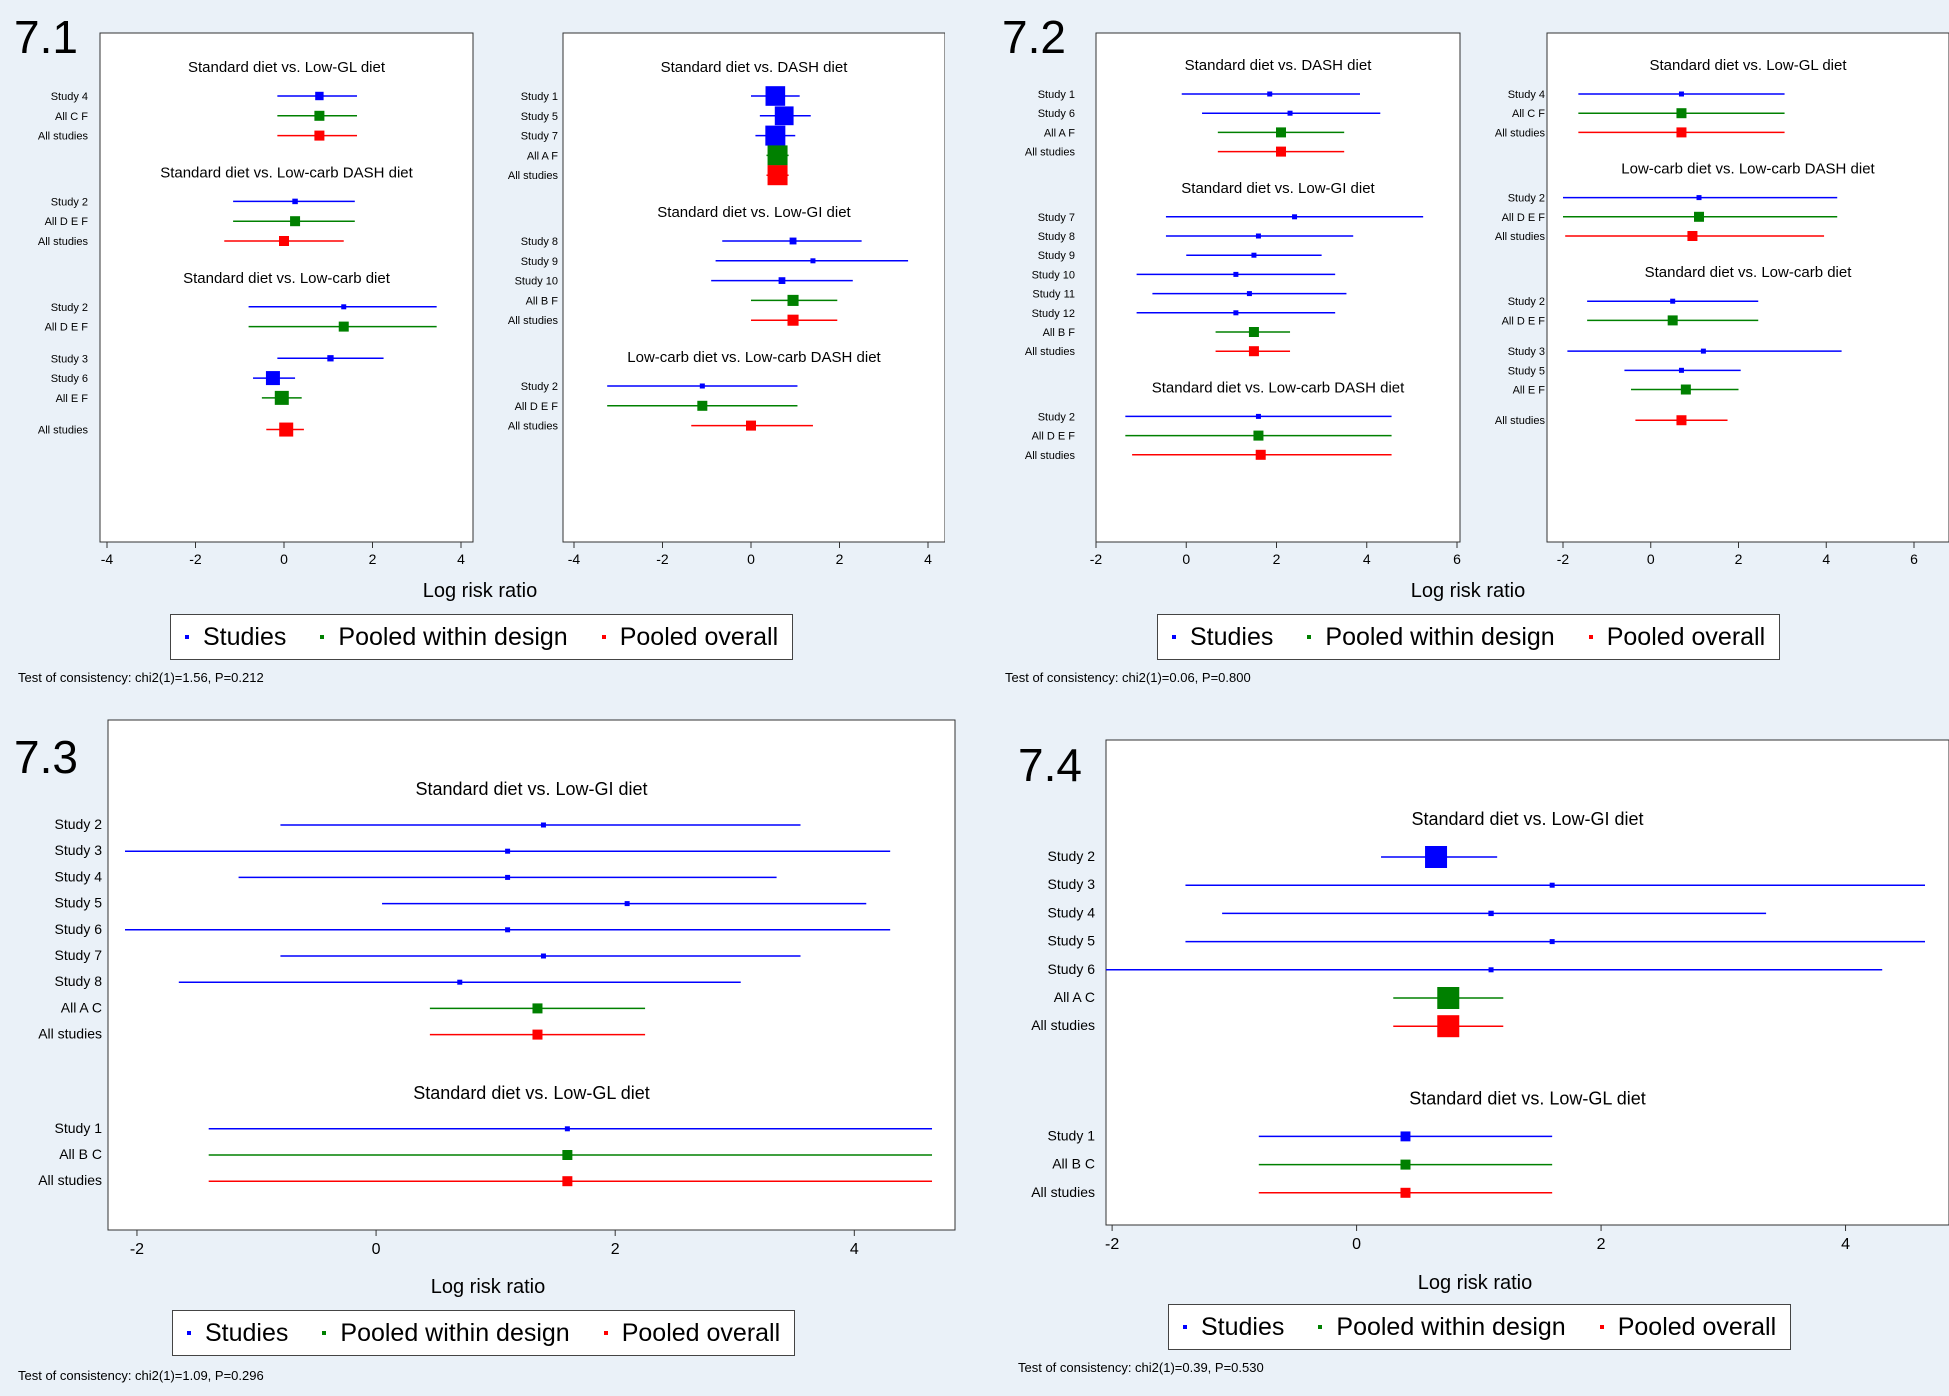 This screenshot has height=1396, width=1949. What do you see at coordinates (287, 278) in the screenshot?
I see `group-title: Standard diet vs. Low-carb diet` at bounding box center [287, 278].